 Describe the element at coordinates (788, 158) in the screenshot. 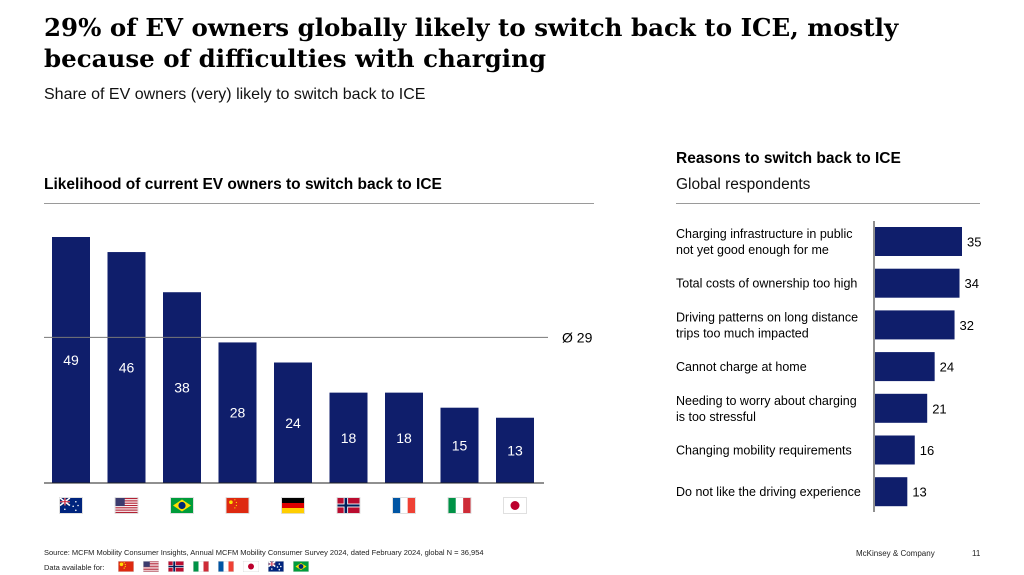

I see `right-chart-title: Reasons to switch back to ICE` at that location.